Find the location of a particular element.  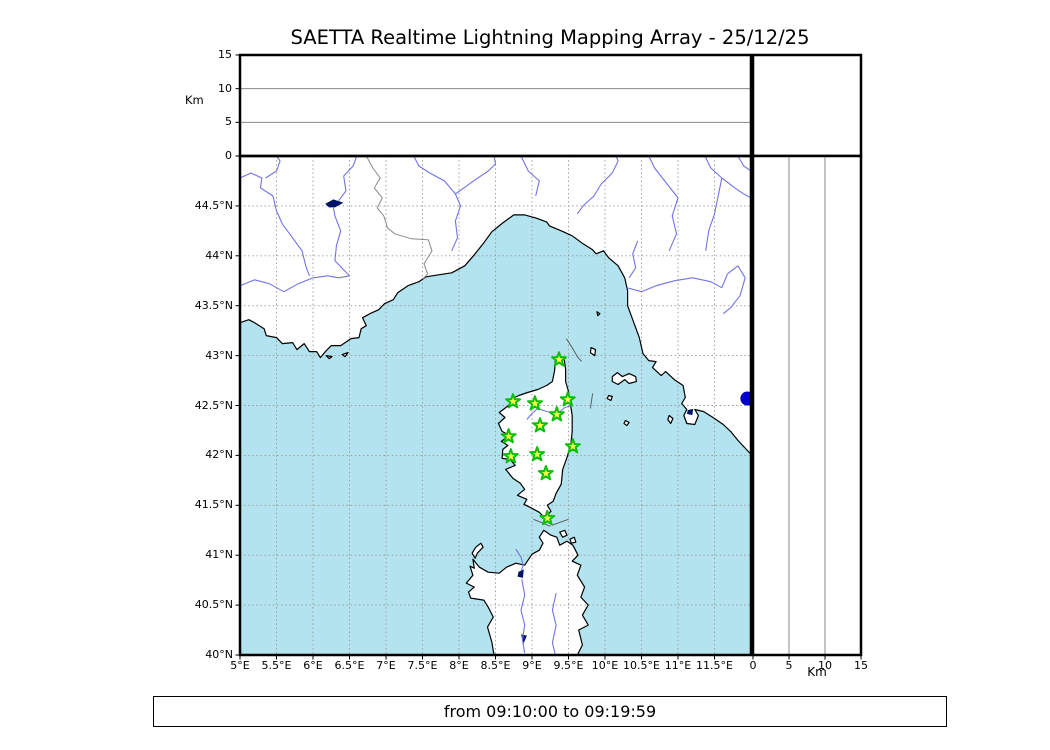

altitude-longitude-panel is located at coordinates (494, 105).